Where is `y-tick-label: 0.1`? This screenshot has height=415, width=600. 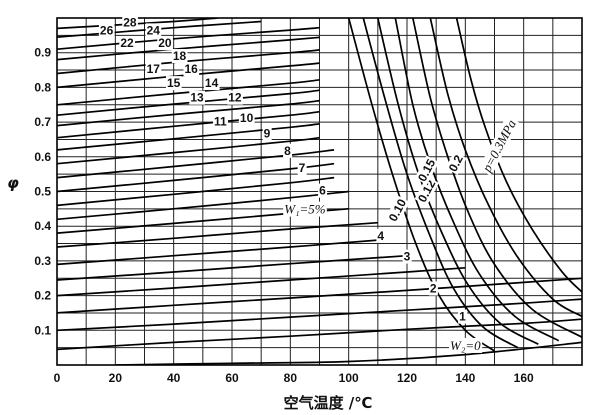
y-tick-label: 0.1 is located at coordinates (42, 330).